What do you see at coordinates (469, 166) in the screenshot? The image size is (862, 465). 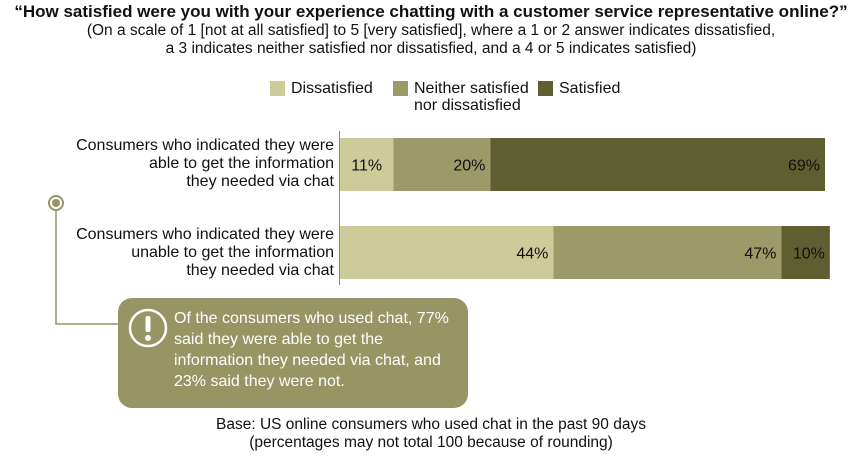 I see `data-label: 20%` at bounding box center [469, 166].